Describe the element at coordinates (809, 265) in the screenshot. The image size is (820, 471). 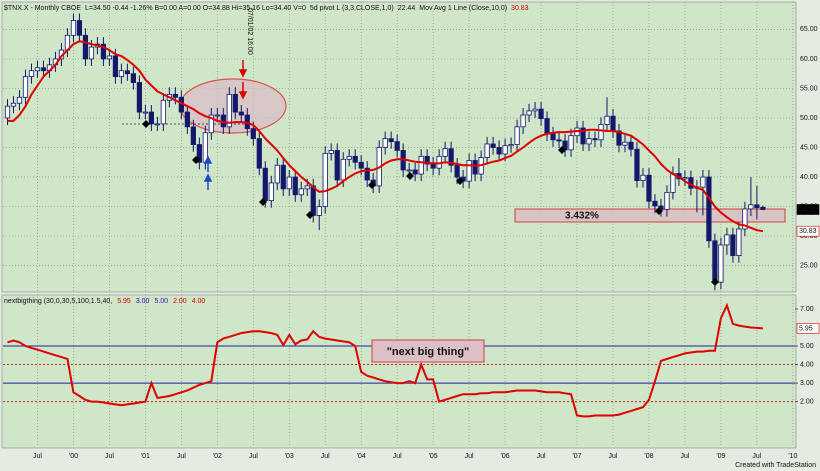
I see `y-tick-label: 25.00` at that location.